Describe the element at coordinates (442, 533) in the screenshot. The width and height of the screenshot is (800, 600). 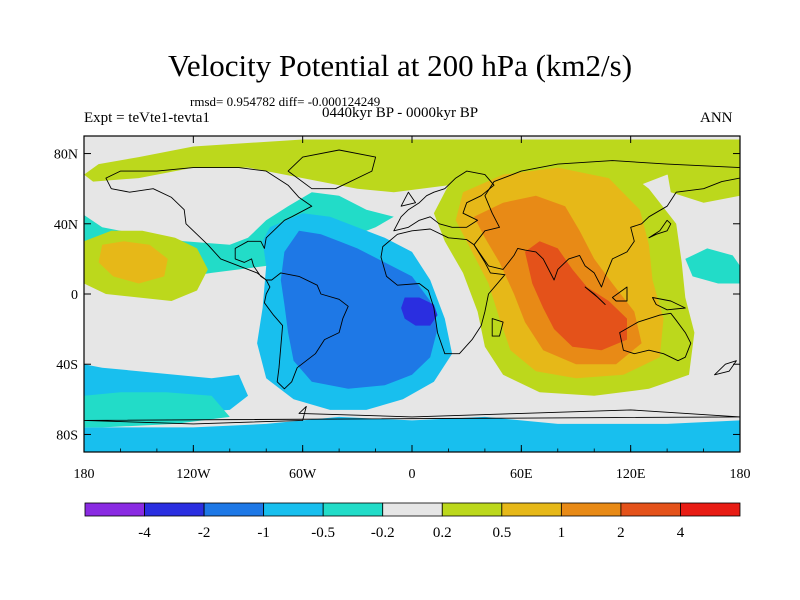
I see `colorbar-label: 0.2` at that location.